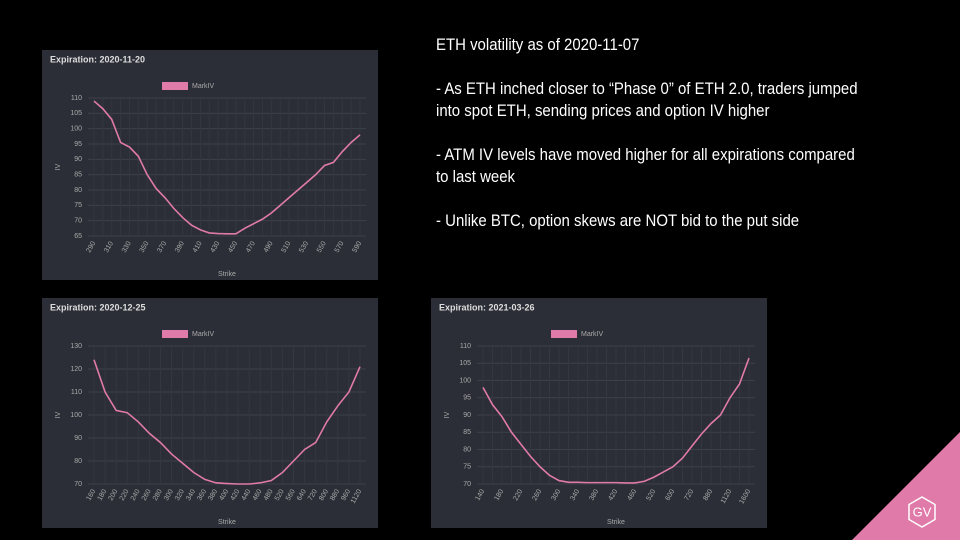  What do you see at coordinates (180, 247) in the screenshot?
I see `x-tick-label: 390` at bounding box center [180, 247].